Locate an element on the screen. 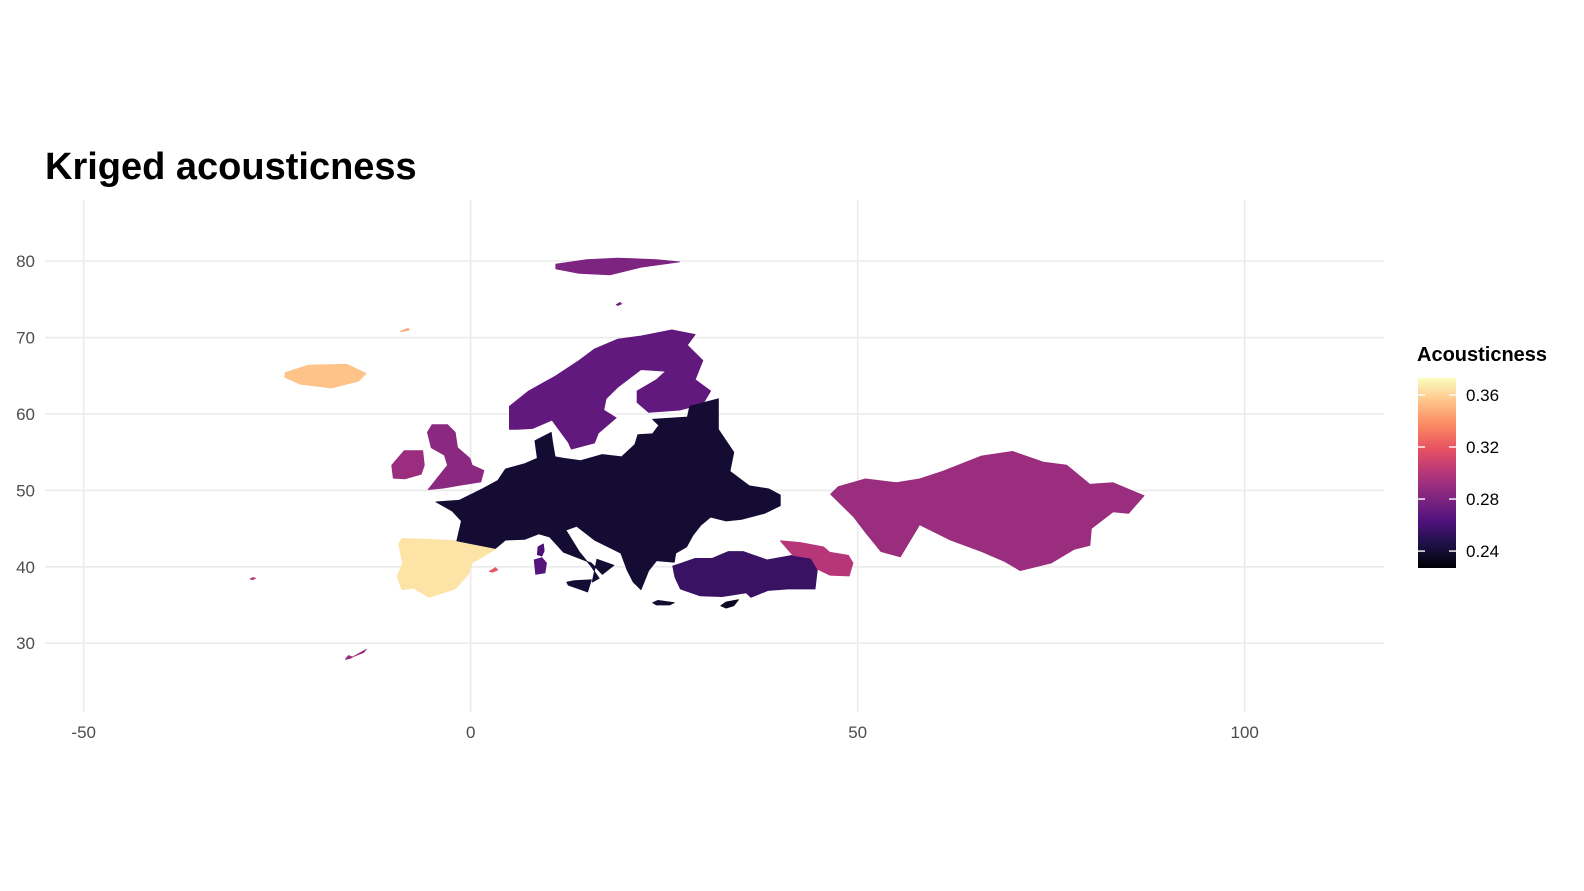  region-continental-europe is located at coordinates (608, 494).